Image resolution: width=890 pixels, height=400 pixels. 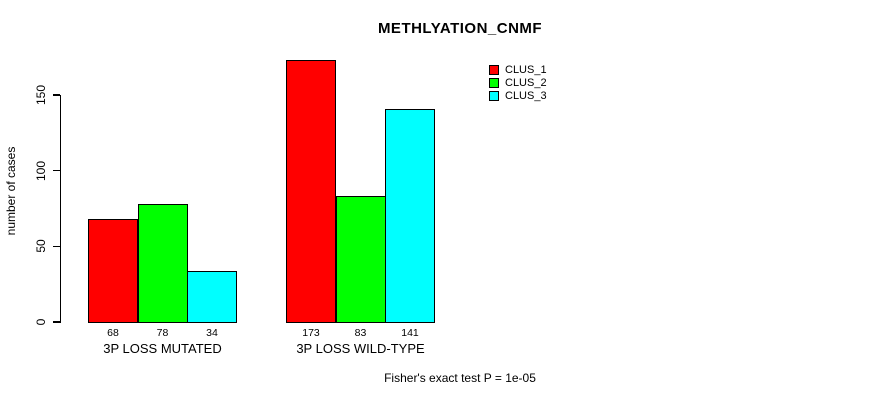 What do you see at coordinates (212, 297) in the screenshot?
I see `bar-clus_3-group1` at bounding box center [212, 297].